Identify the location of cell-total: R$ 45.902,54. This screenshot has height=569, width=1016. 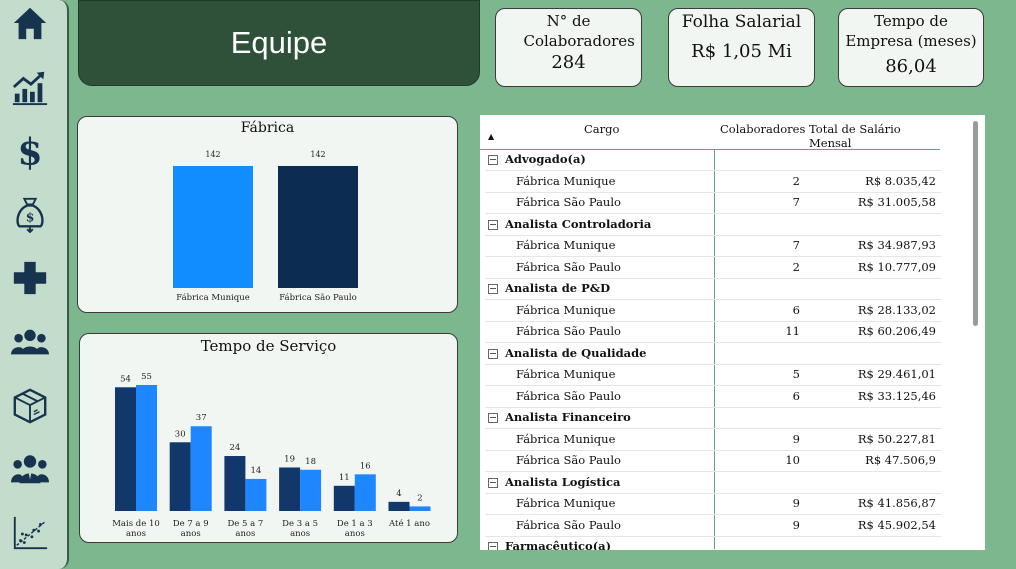
(896, 524).